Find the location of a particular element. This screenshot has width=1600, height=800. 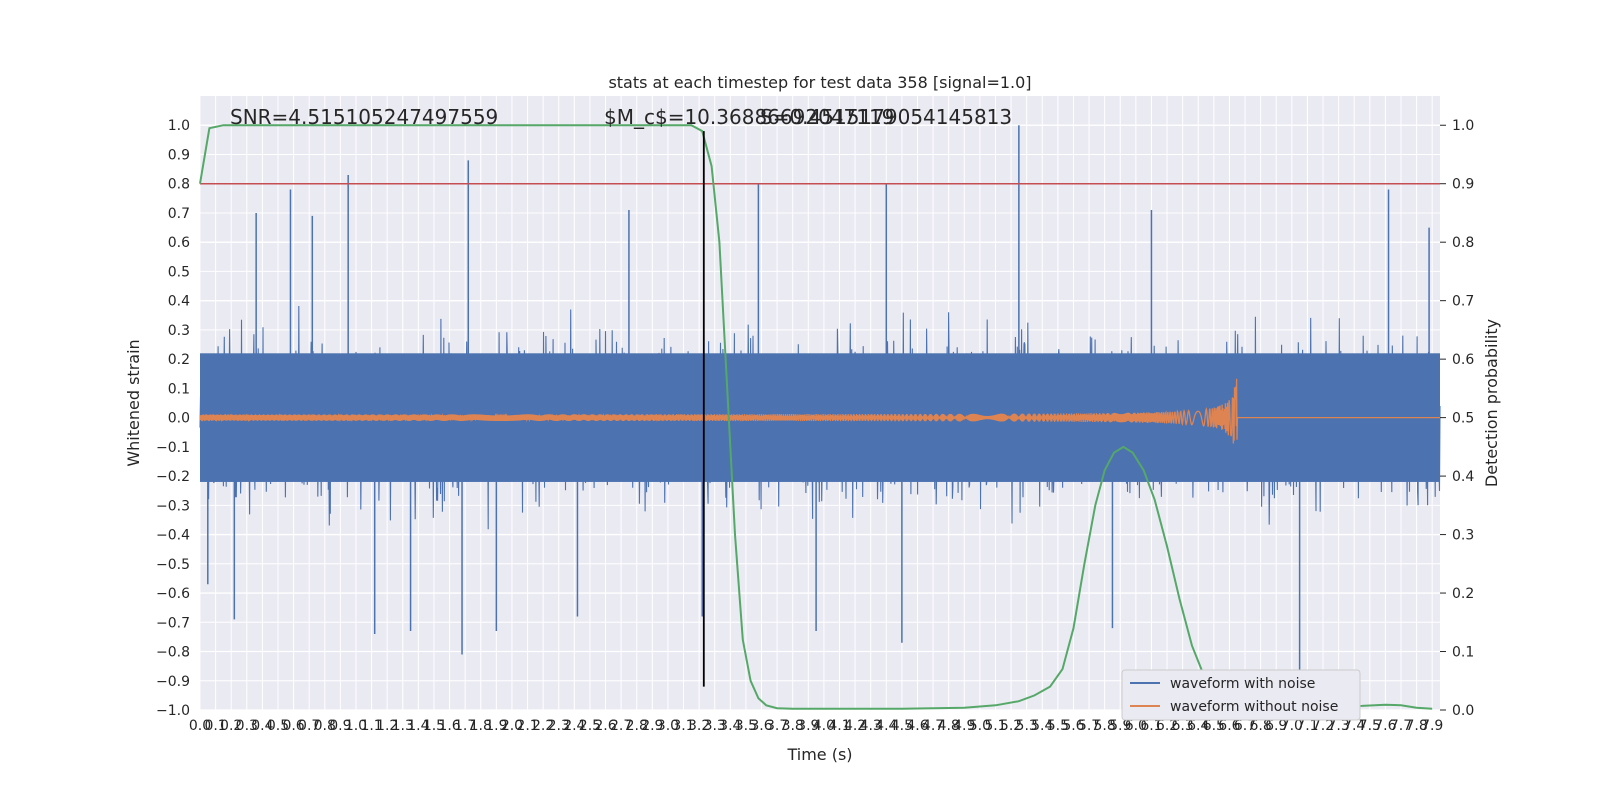

x-tick-label: 1.7 is located at coordinates (465, 726).